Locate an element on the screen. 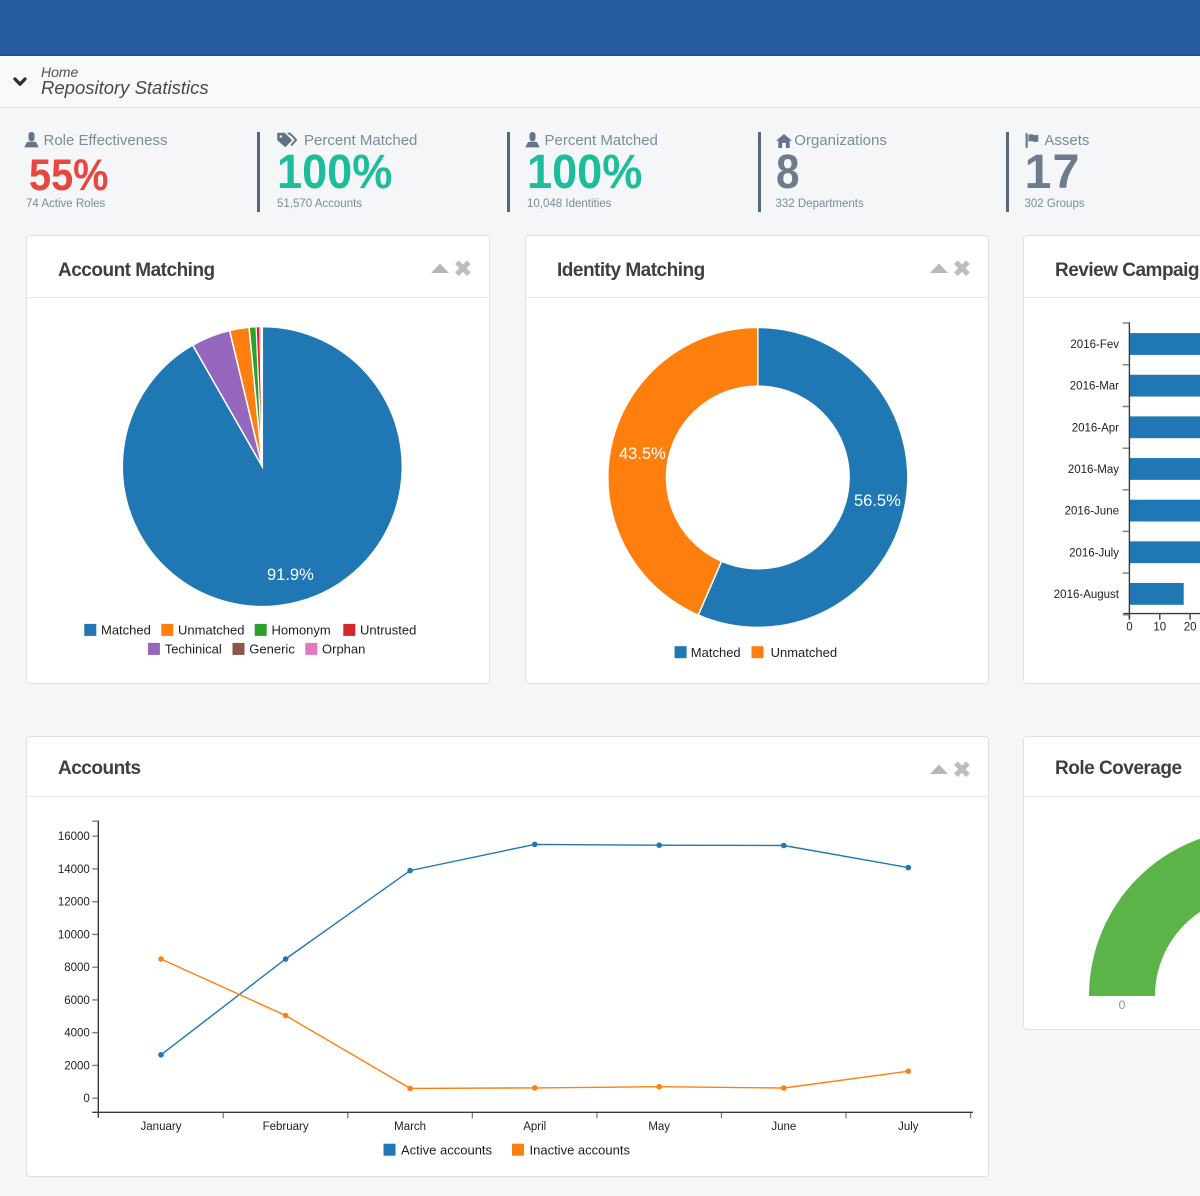 The image size is (1200, 1196). svg-text: 14000 is located at coordinates (74, 870).